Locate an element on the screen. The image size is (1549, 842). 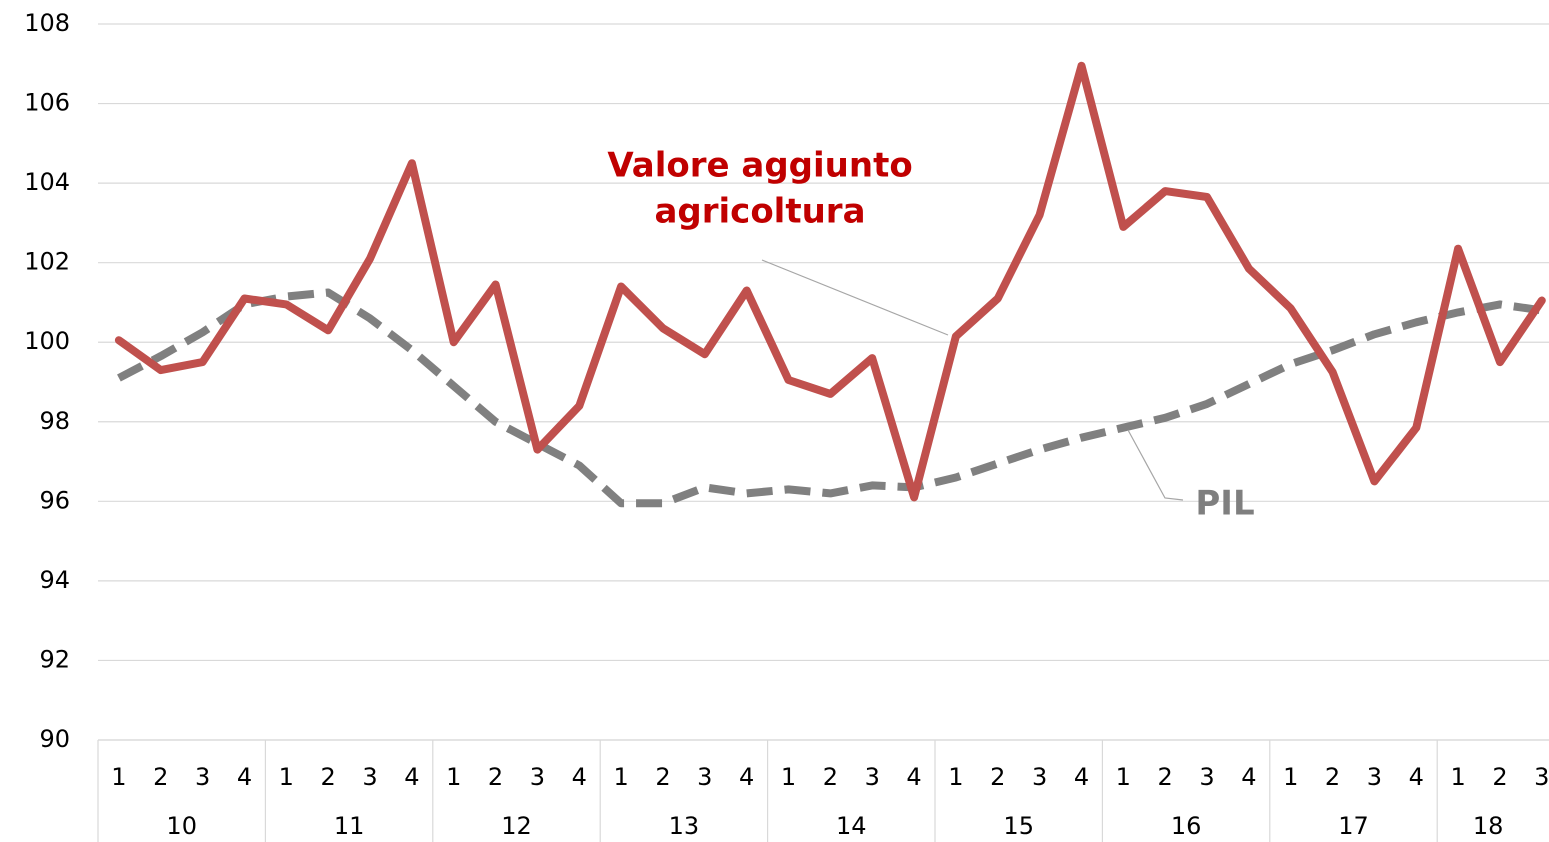
annotation: agricoltura is located at coordinates (759, 212).